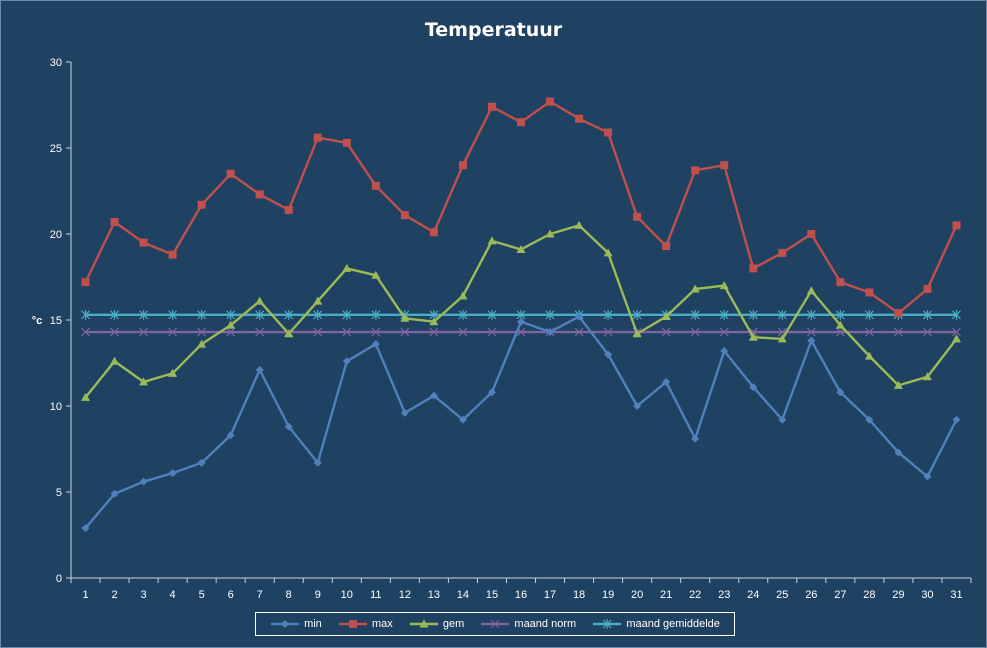 The width and height of the screenshot is (987, 648). What do you see at coordinates (463, 595) in the screenshot?
I see `x-tick-label: 14` at bounding box center [463, 595].